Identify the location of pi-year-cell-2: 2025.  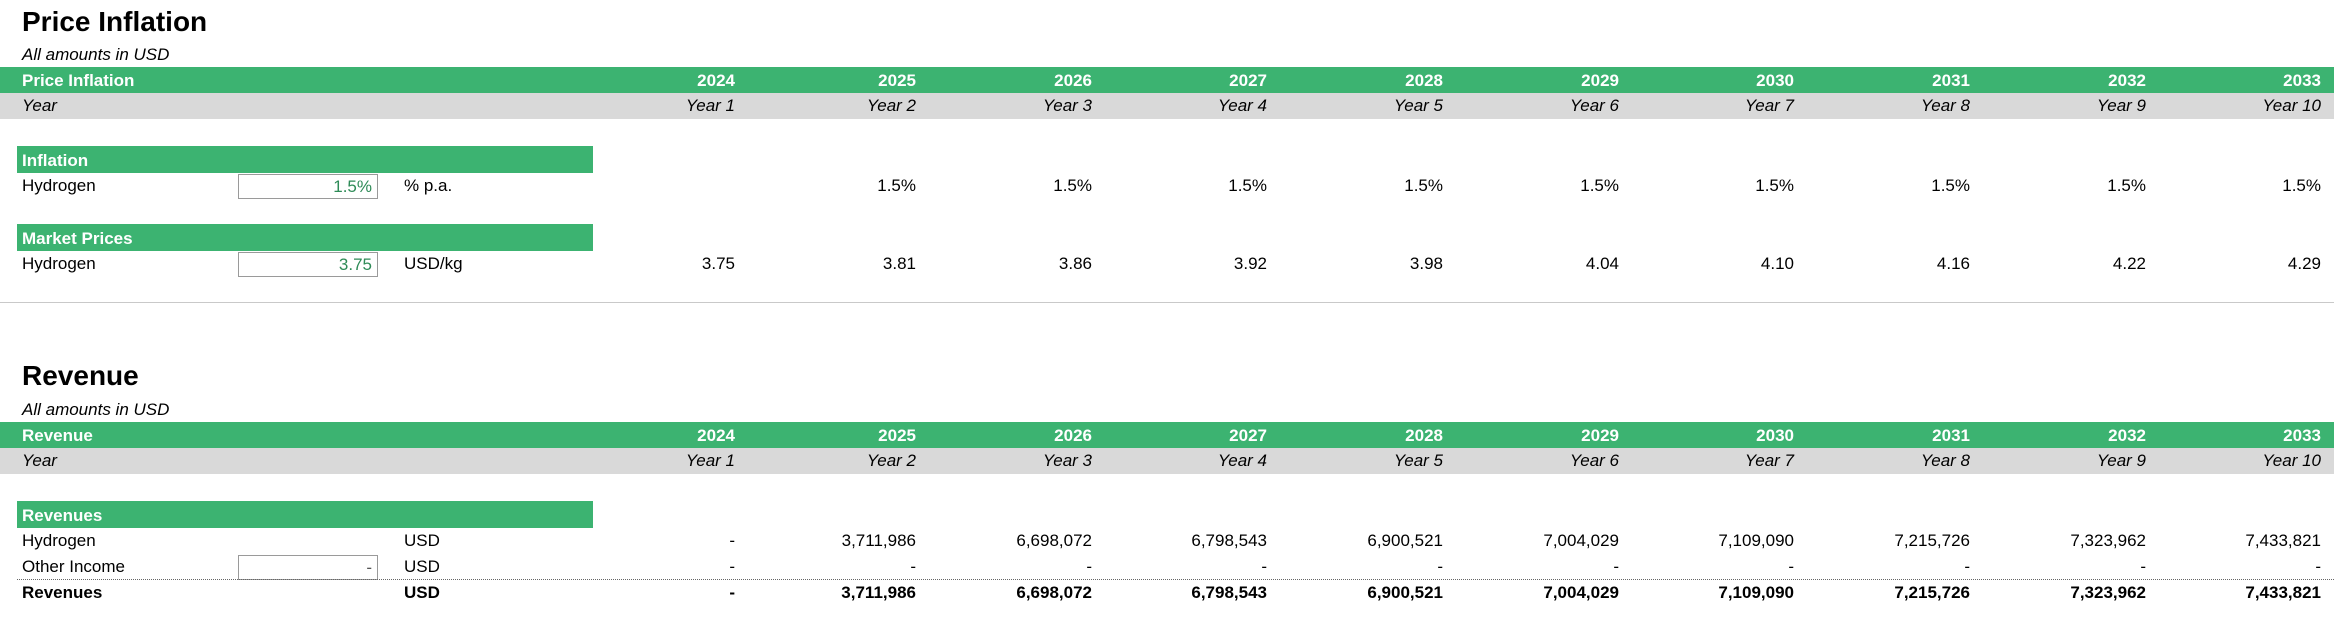
(897, 80).